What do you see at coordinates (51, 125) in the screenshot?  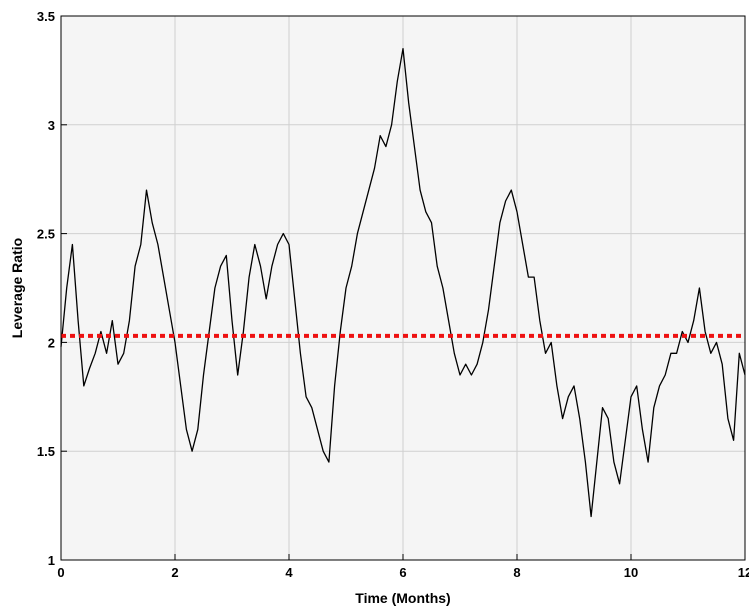 I see `y-tick-label: 3` at bounding box center [51, 125].